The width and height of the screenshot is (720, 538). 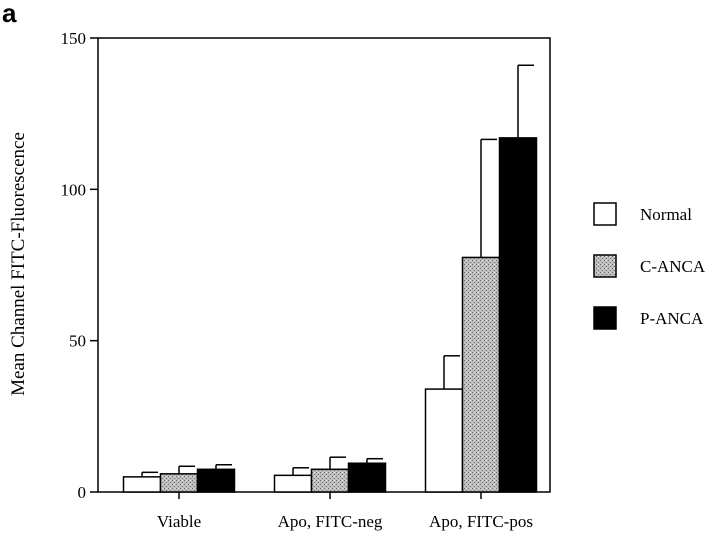 What do you see at coordinates (77, 341) in the screenshot?
I see `y-tick-label-50: 50` at bounding box center [77, 341].